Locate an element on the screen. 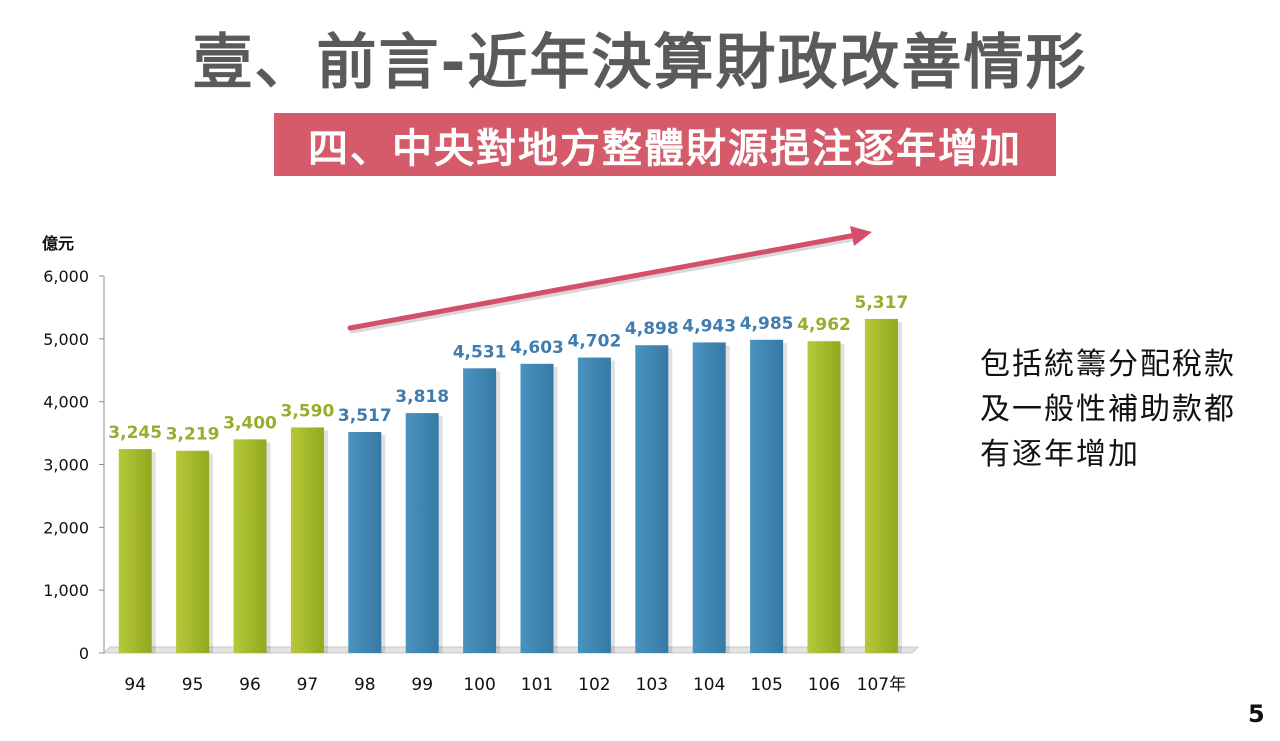 This screenshot has height=741, width=1280. trend-arrow is located at coordinates (609, 280).